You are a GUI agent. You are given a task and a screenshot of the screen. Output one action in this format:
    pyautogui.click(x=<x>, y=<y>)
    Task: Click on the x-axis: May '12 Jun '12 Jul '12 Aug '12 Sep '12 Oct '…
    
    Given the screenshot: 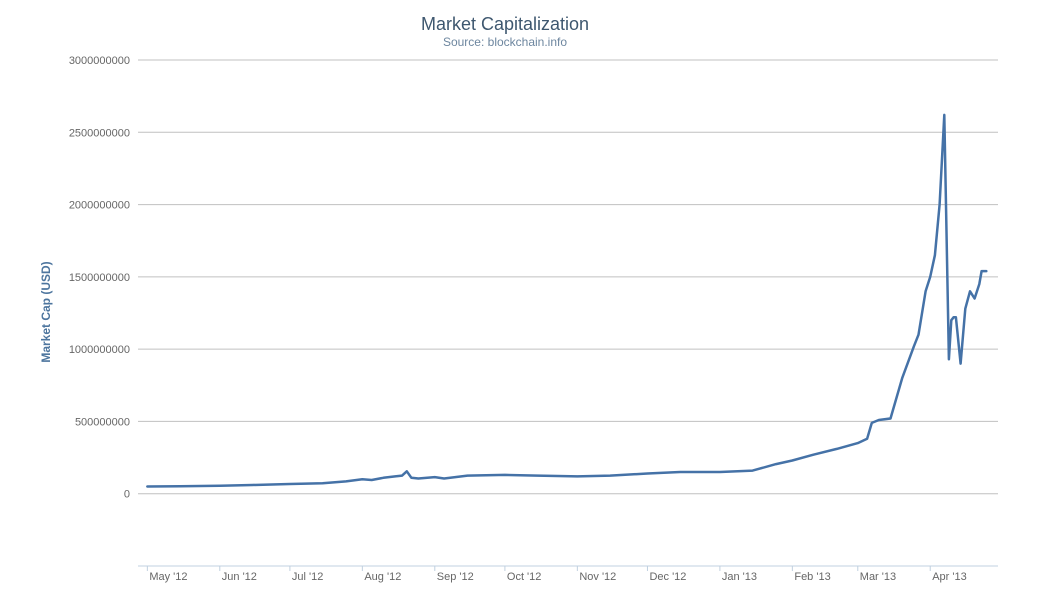 What is the action you would take?
    pyautogui.click(x=568, y=574)
    